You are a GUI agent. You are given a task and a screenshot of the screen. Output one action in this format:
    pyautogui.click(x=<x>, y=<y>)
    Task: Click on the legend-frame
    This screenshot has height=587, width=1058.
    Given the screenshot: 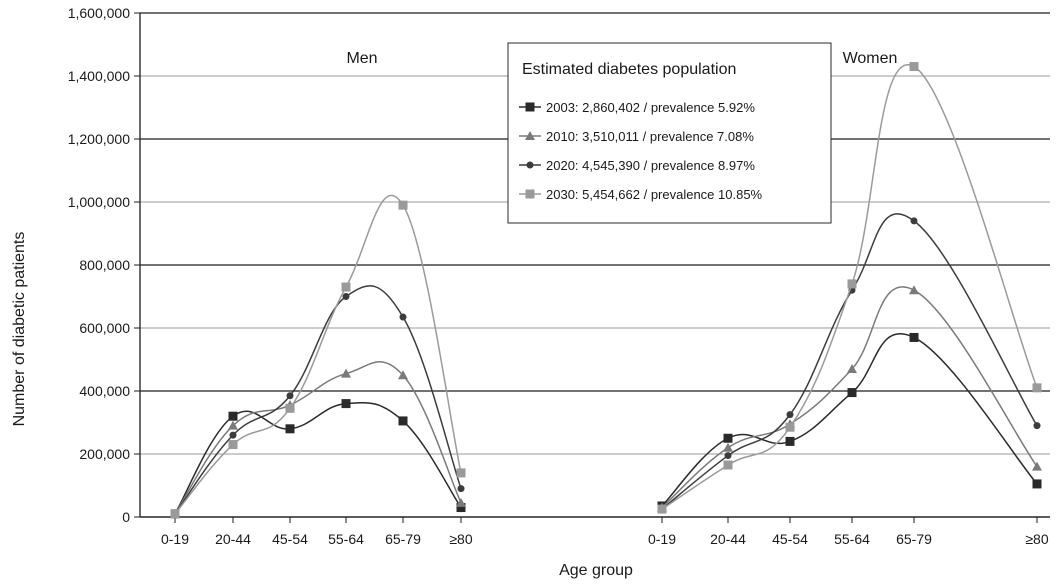 What is the action you would take?
    pyautogui.click(x=669, y=133)
    